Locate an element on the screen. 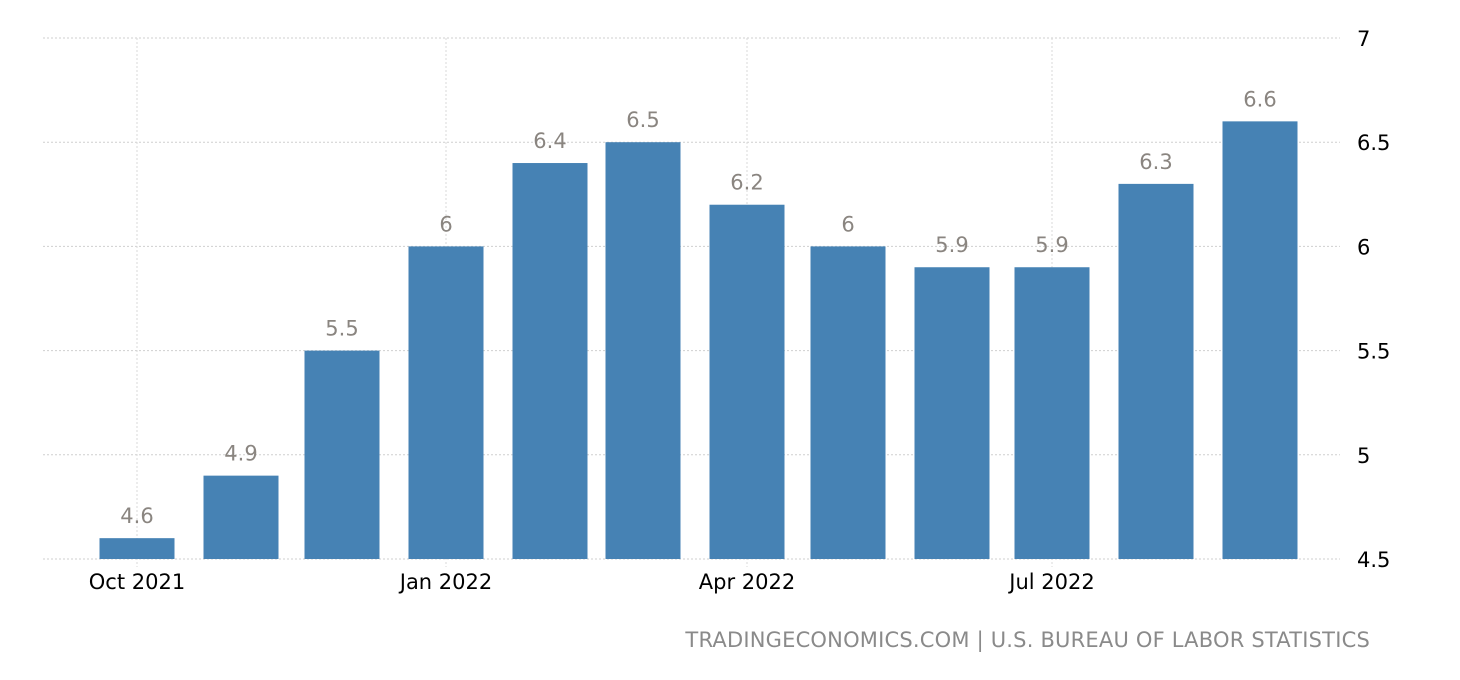  y-tick-label: 7 is located at coordinates (1363, 39).